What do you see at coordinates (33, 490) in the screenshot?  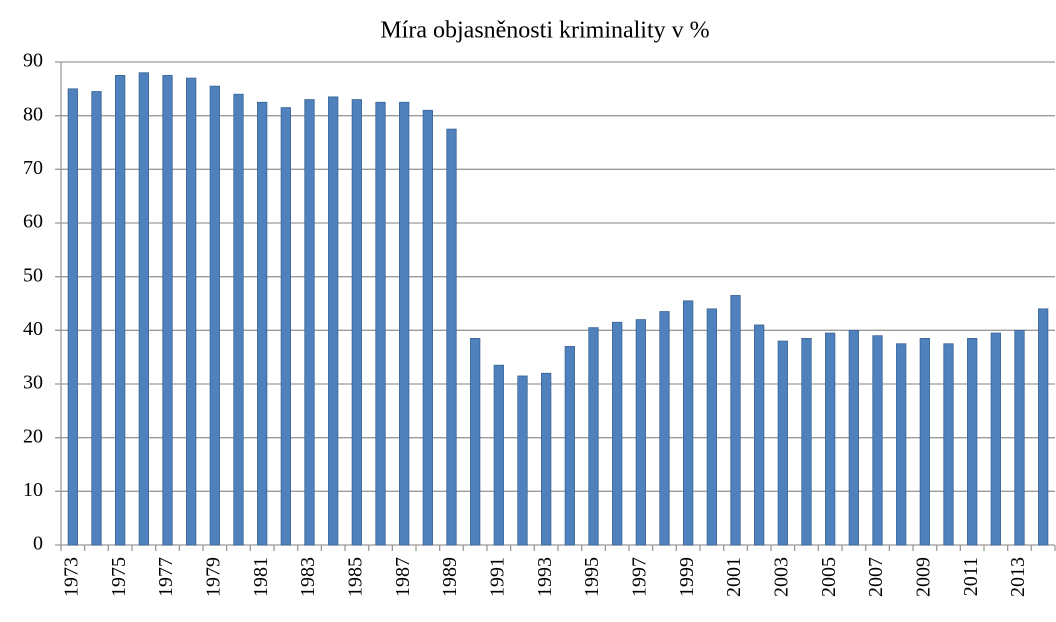 I see `y-tick-label: 10` at bounding box center [33, 490].